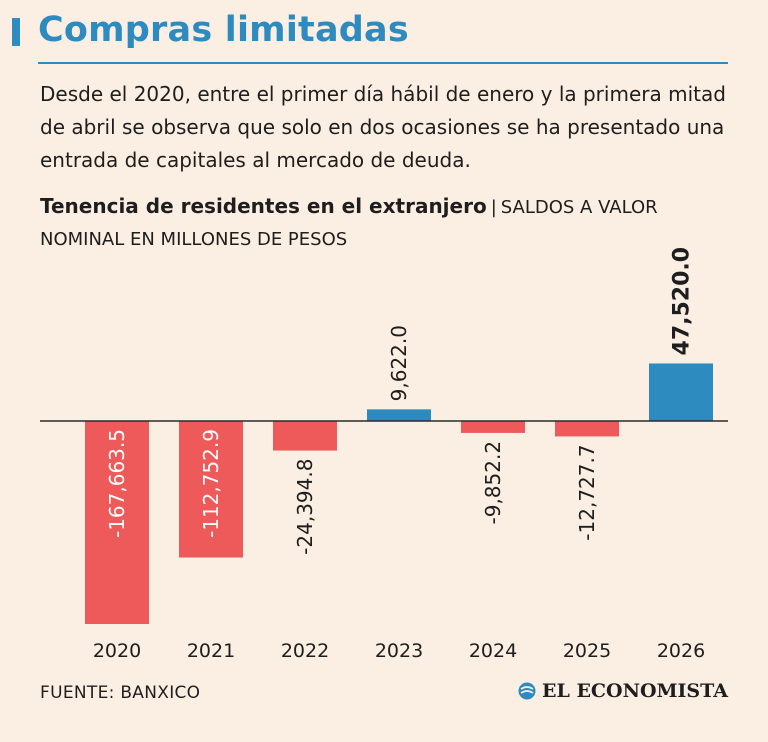 The height and width of the screenshot is (742, 768). I want to click on data-label-2024: -9,852.2, so click(493, 483).